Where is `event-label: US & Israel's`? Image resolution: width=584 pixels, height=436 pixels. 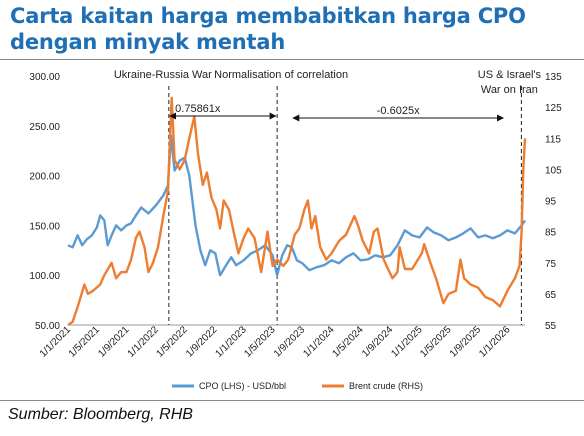 event-label: US & Israel's is located at coordinates (510, 75).